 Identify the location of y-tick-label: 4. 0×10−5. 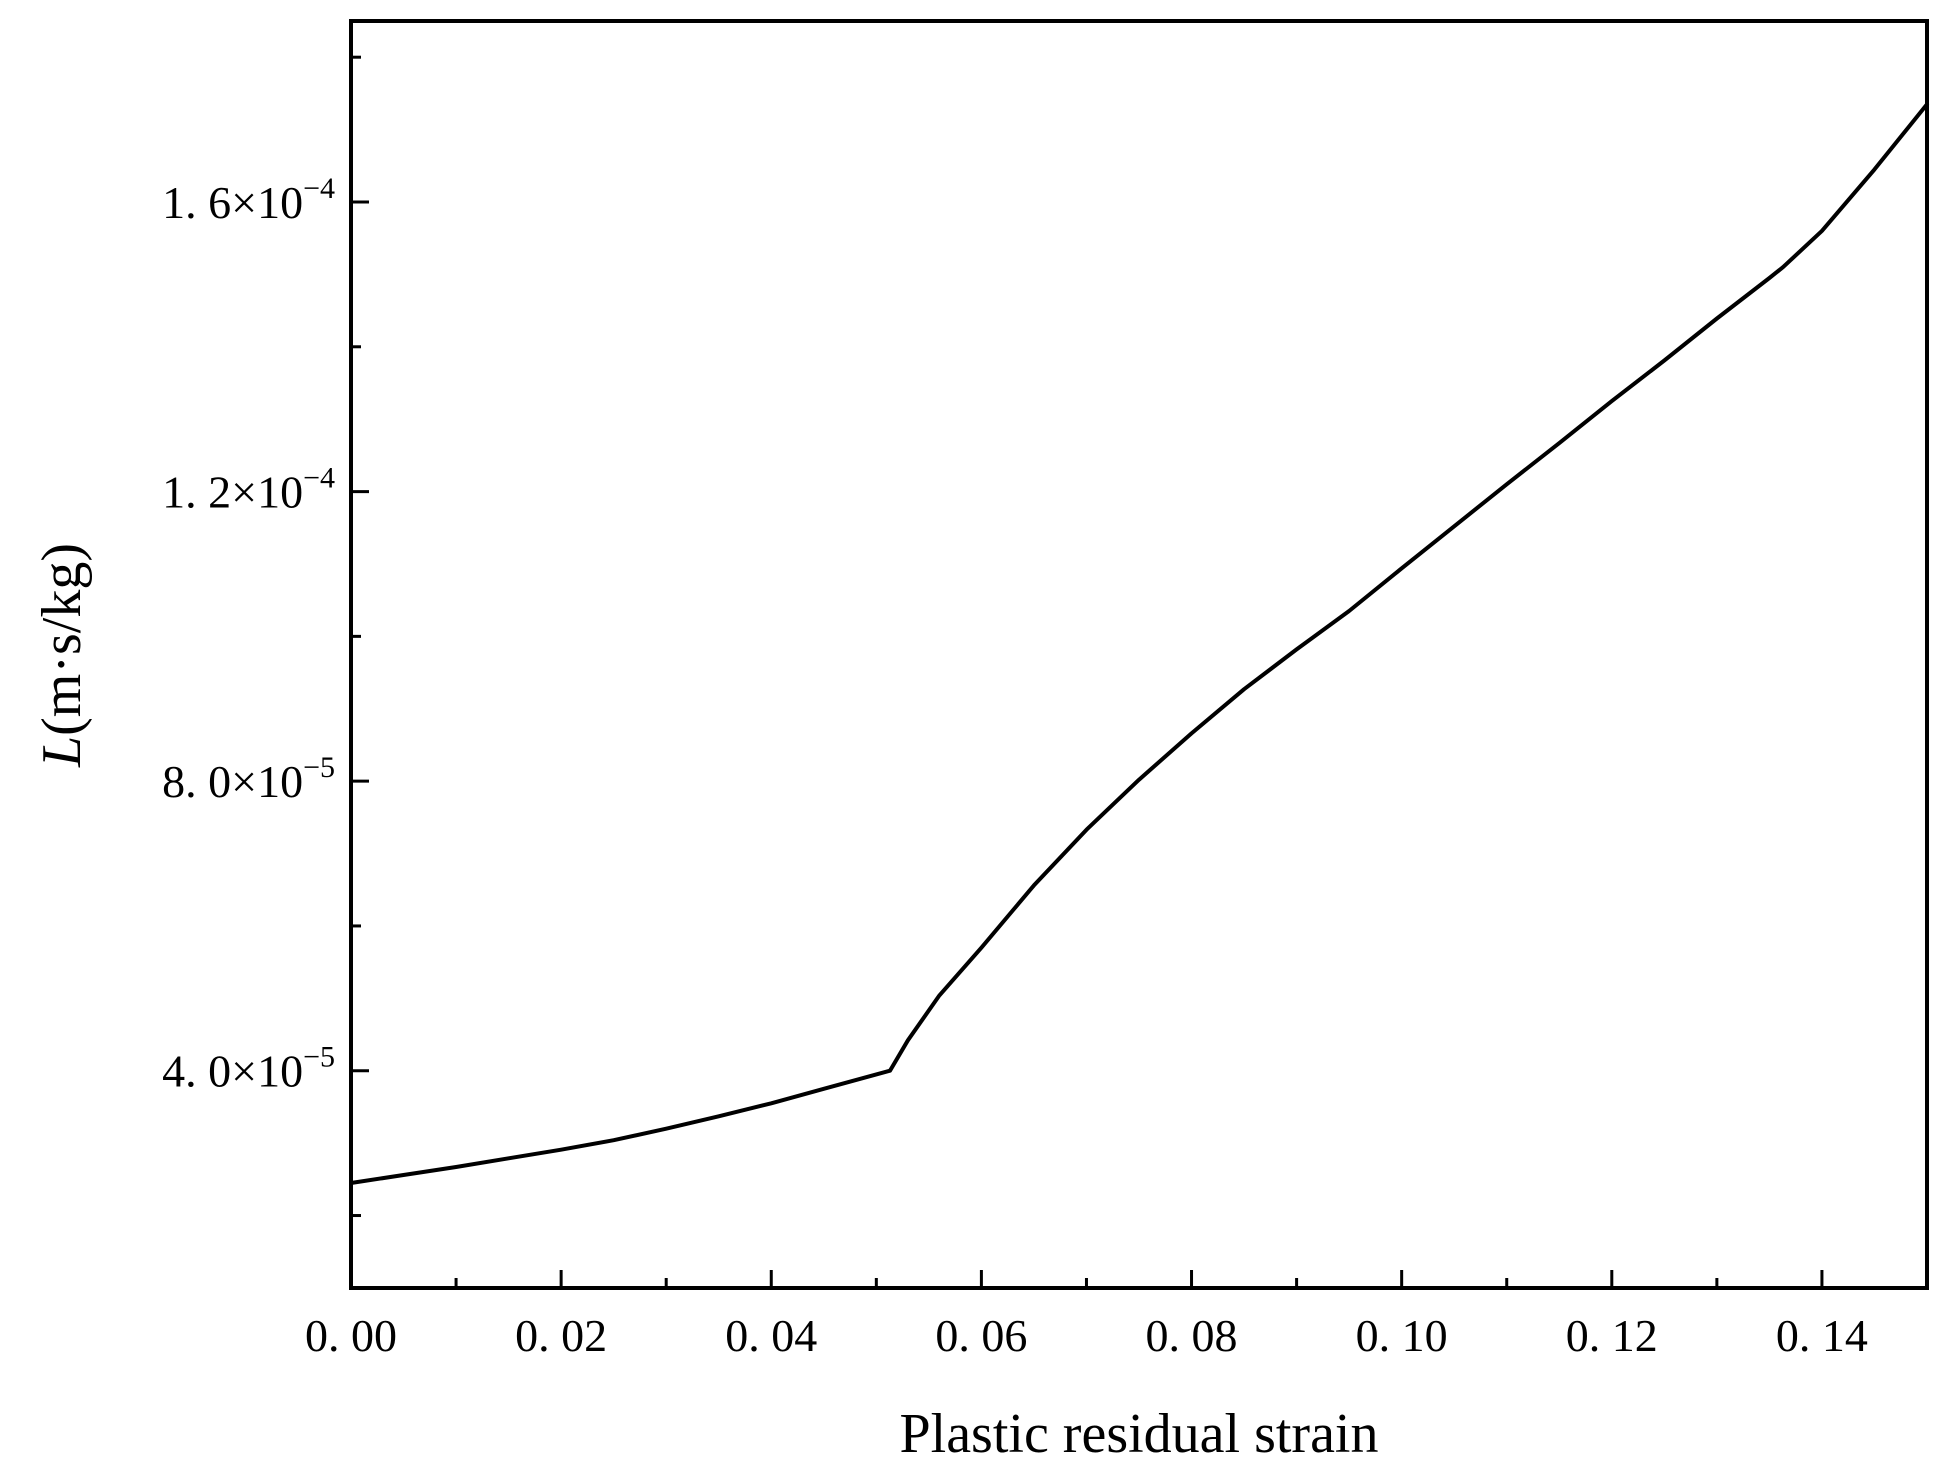
(248, 1069).